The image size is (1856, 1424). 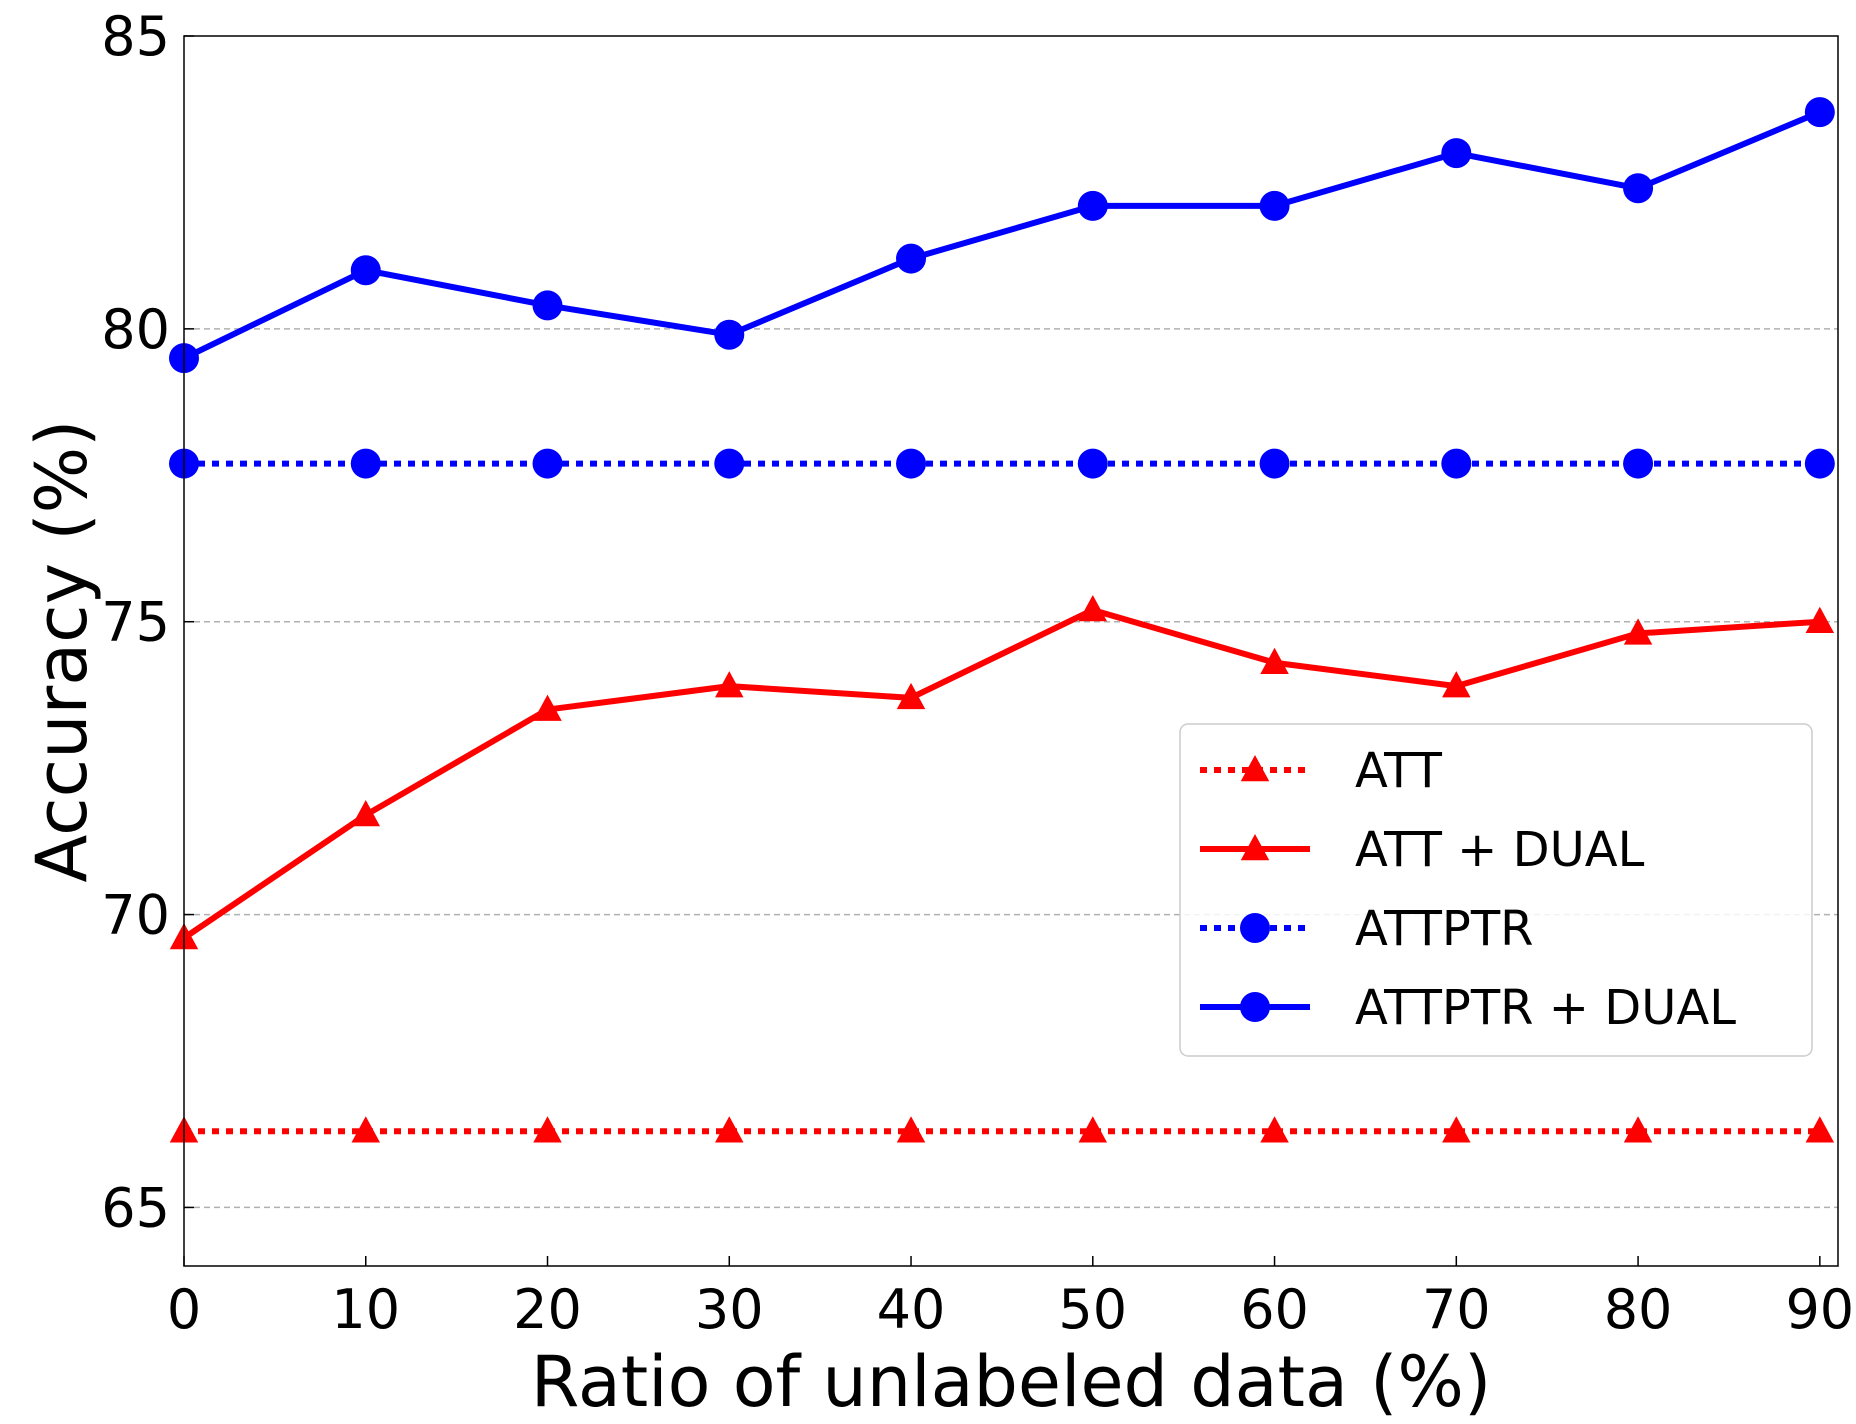 I want to click on x-tick-label-40: 40, so click(x=911, y=1309).